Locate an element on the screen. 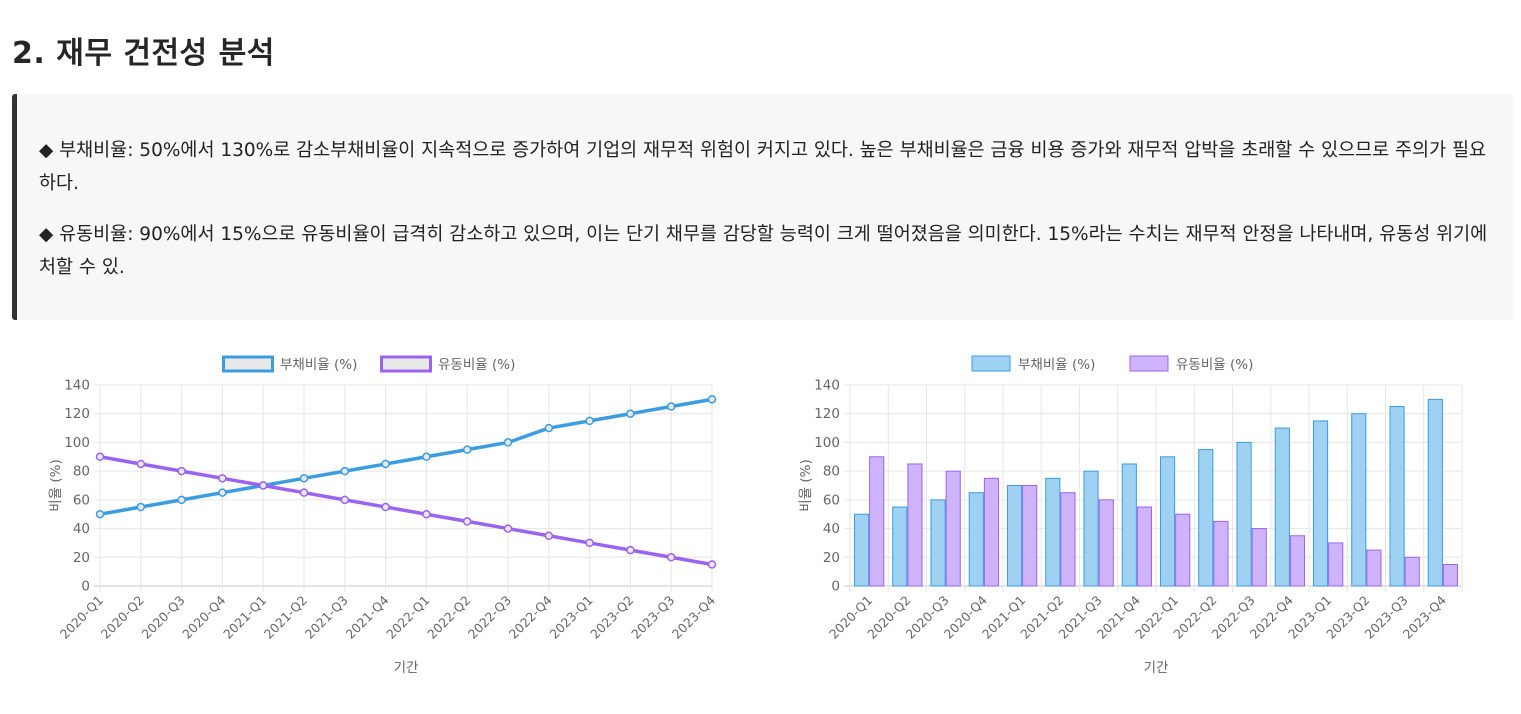 The height and width of the screenshot is (714, 1521). line-chart-legend-label: 부채비율 (%) is located at coordinates (318, 365).